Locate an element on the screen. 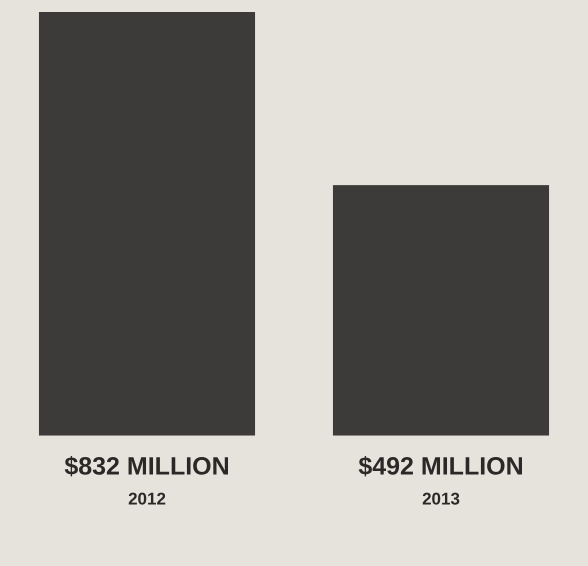 This screenshot has height=566, width=588. x-tick-label: 2012 is located at coordinates (147, 498).